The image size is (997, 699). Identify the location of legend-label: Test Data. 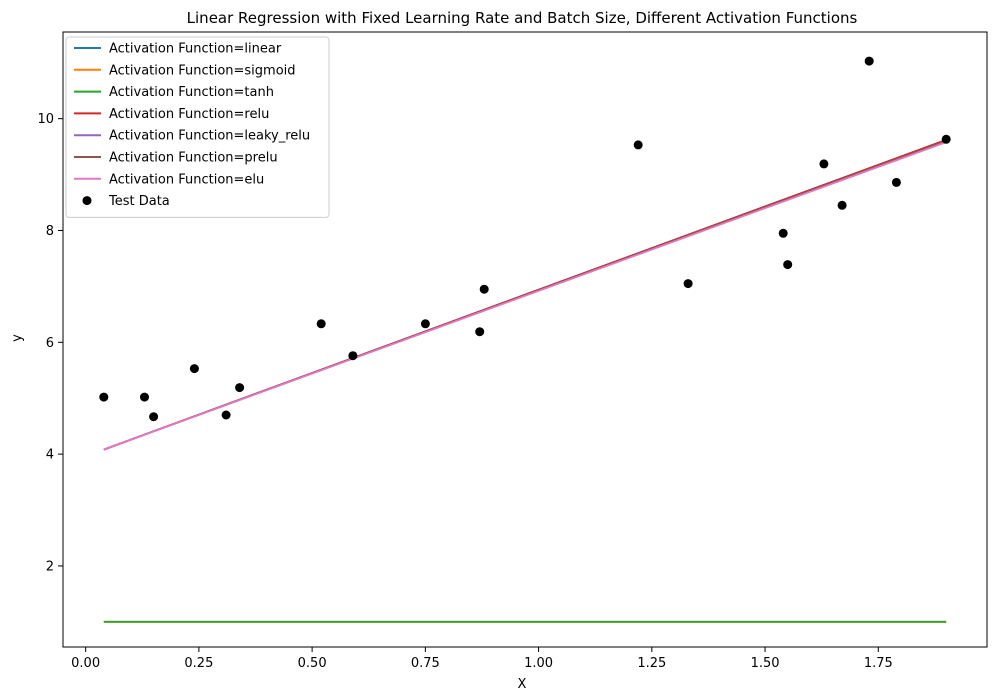
(139, 201).